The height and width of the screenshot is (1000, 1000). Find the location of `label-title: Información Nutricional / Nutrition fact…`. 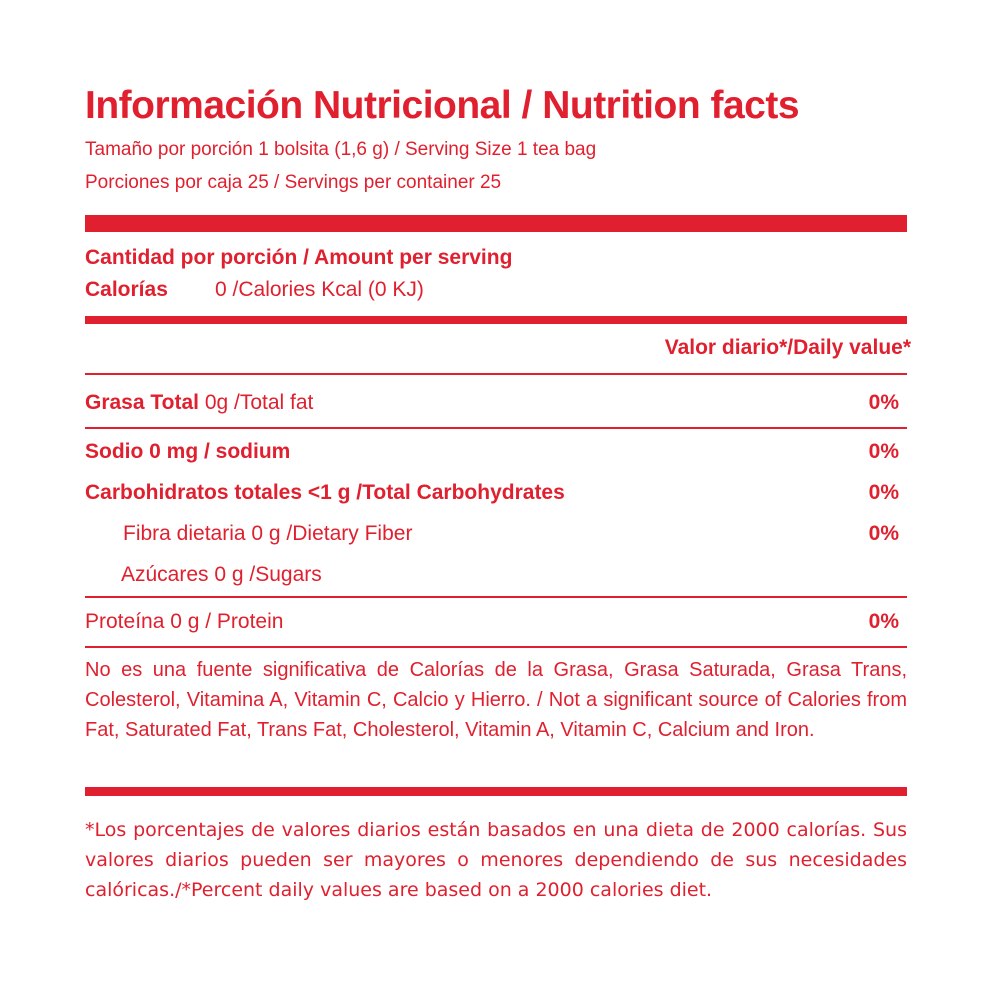

label-title: Información Nutricional / Nutrition fact… is located at coordinates (442, 105).